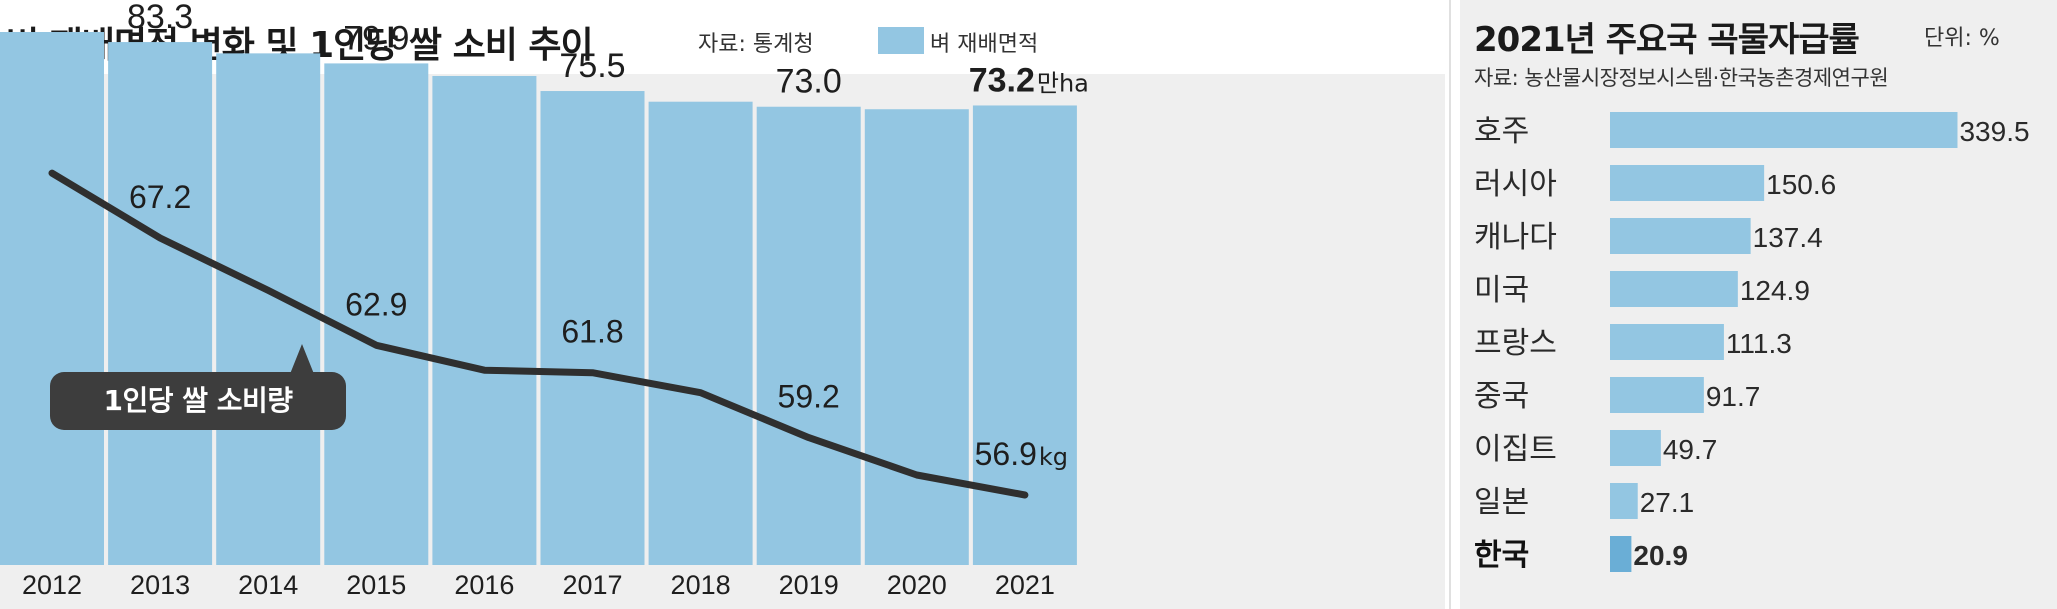 The height and width of the screenshot is (609, 2057). What do you see at coordinates (160, 18) in the screenshot?
I see `area-value-label-2013: 83.3` at bounding box center [160, 18].